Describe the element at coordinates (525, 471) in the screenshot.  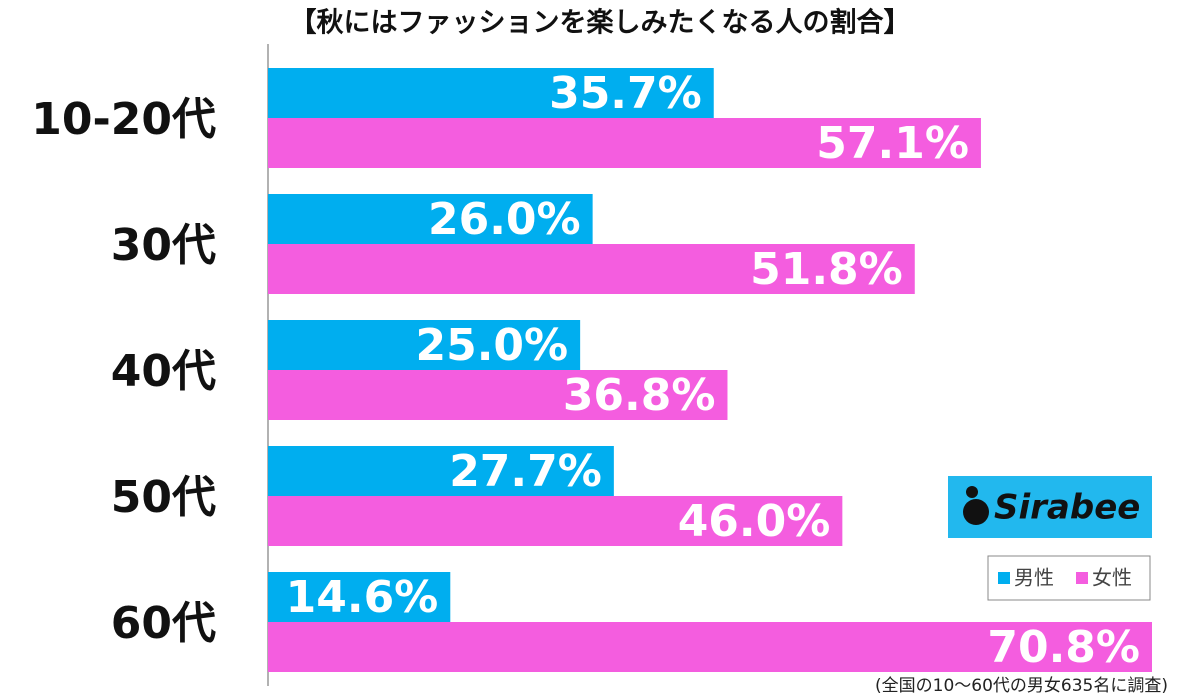
I see `value-label: 27.7%` at that location.